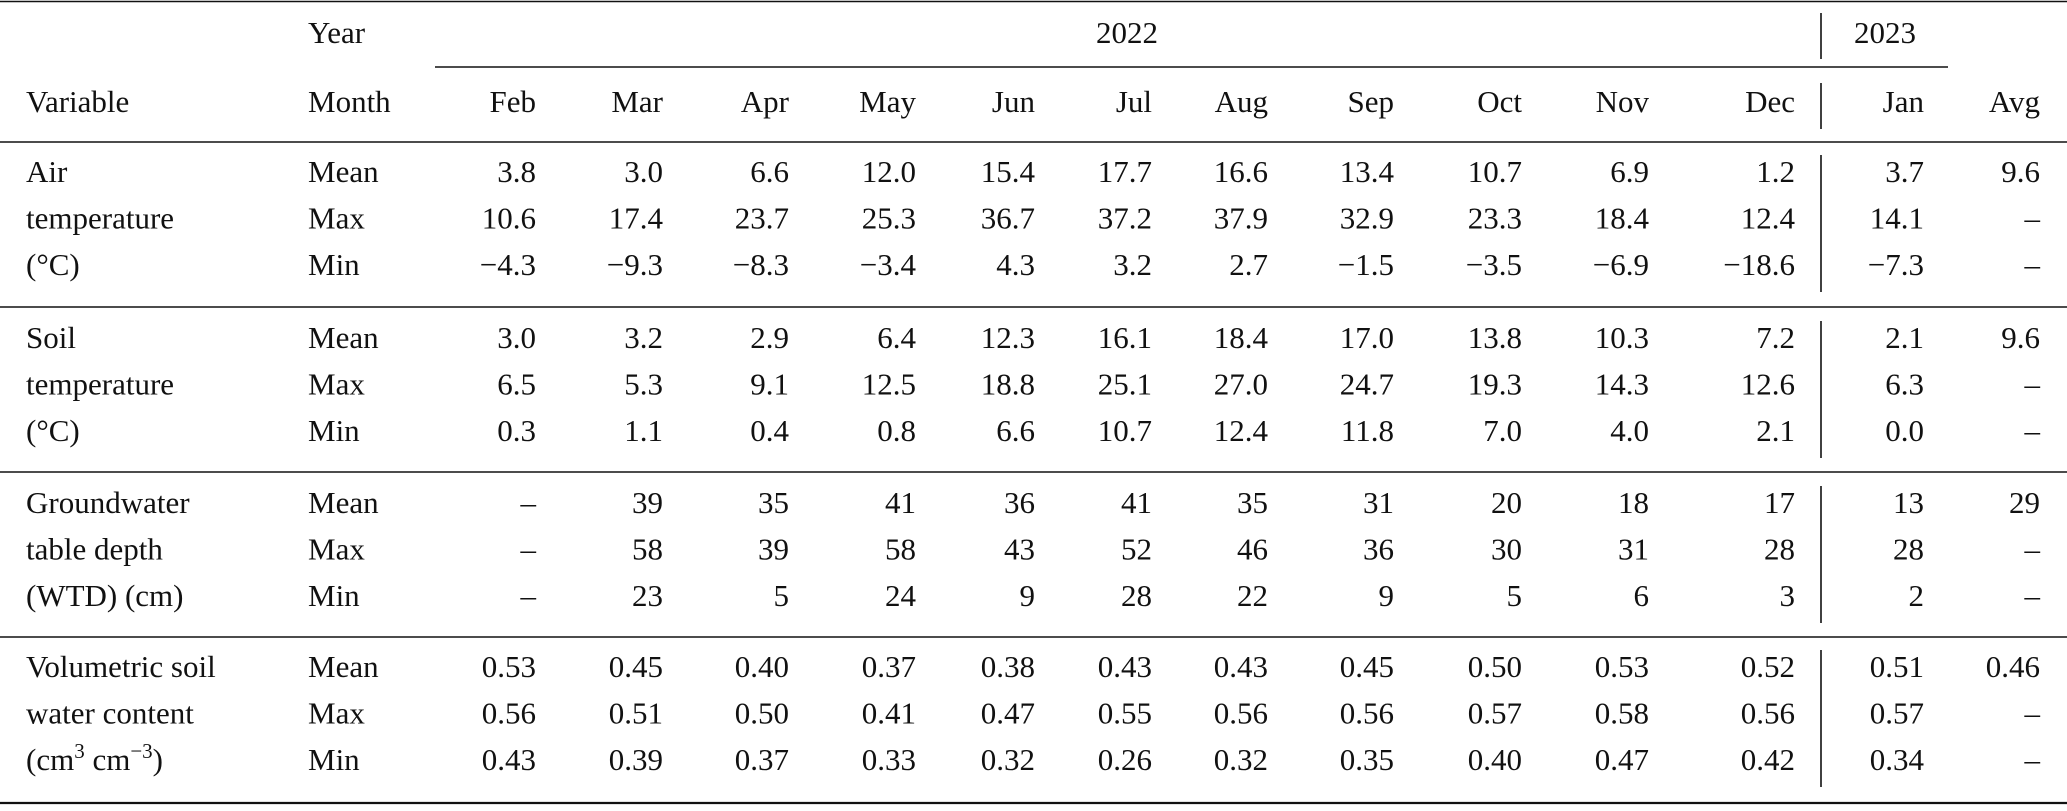 This screenshot has height=811, width=2067. Describe the element at coordinates (1495, 171) in the screenshot. I see `cell-value: 10.7` at that location.